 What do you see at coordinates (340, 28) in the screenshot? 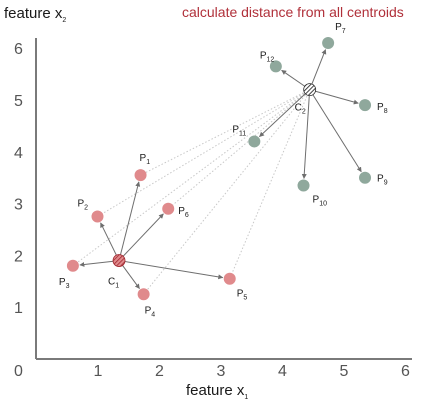
I see `label-P7: P7` at bounding box center [340, 28].